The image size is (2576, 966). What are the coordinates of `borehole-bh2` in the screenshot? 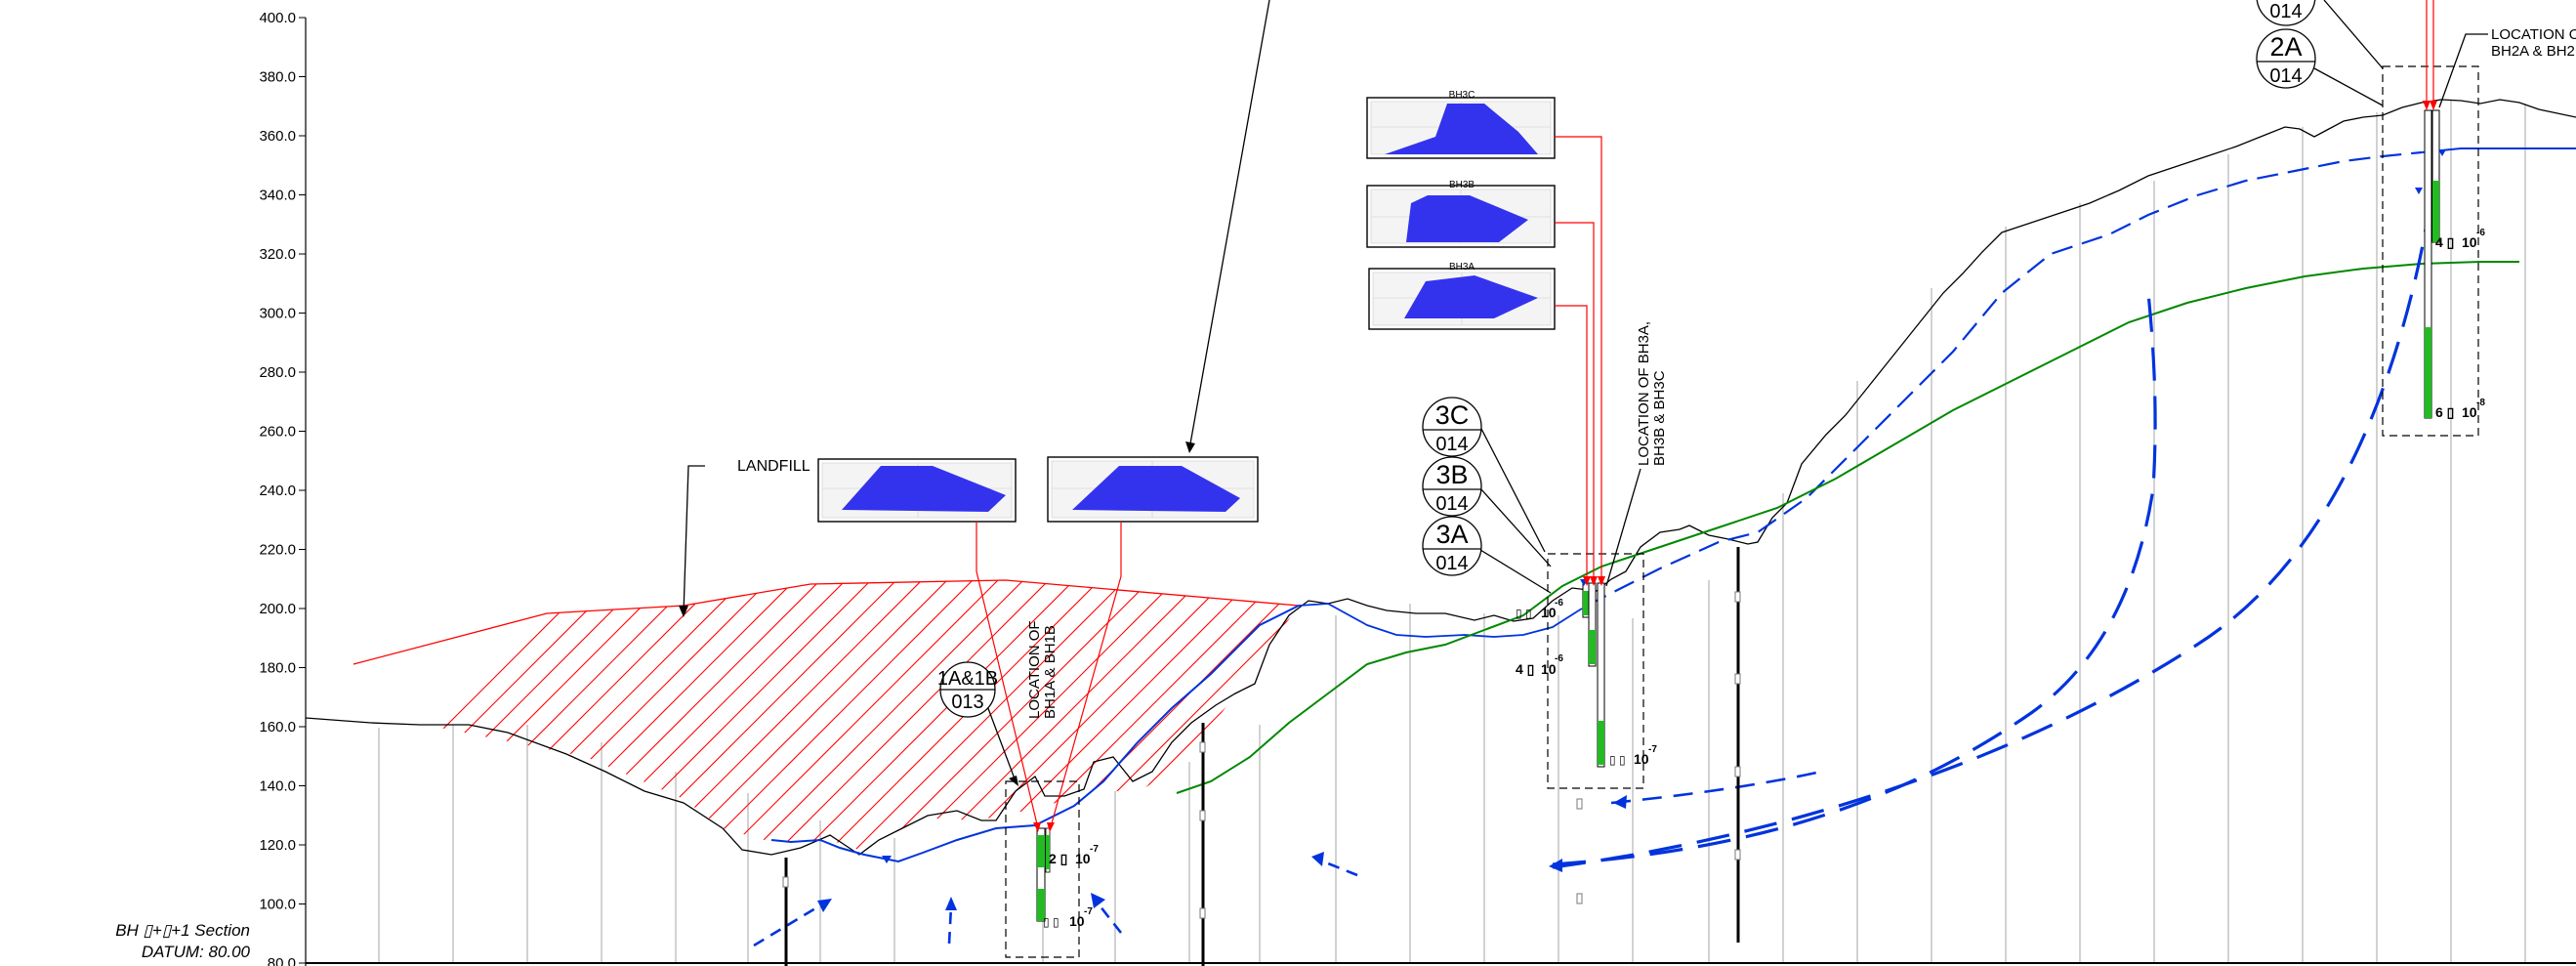 It's located at (2430, 251).